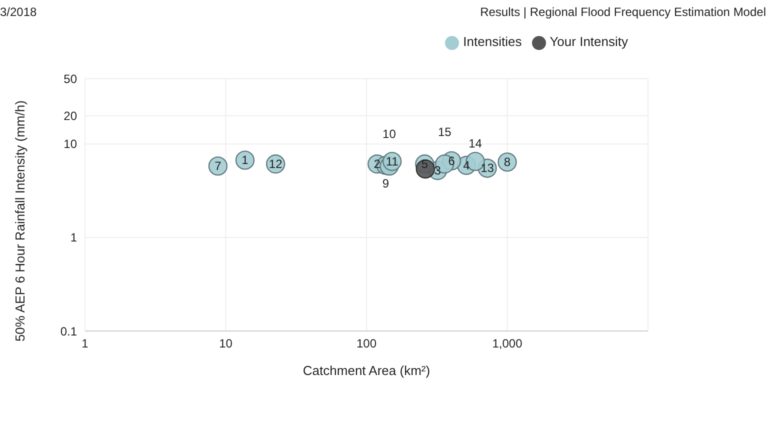 The height and width of the screenshot is (427, 768). I want to click on x-tick-label: 10, so click(226, 343).